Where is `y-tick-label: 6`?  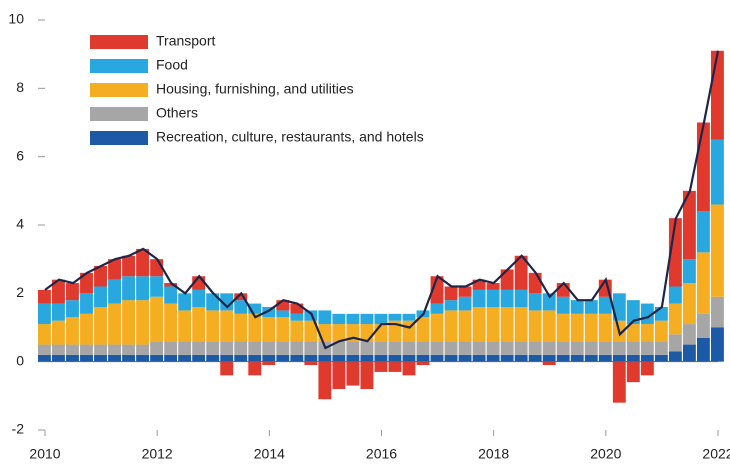
y-tick-label: 6 is located at coordinates (20, 155).